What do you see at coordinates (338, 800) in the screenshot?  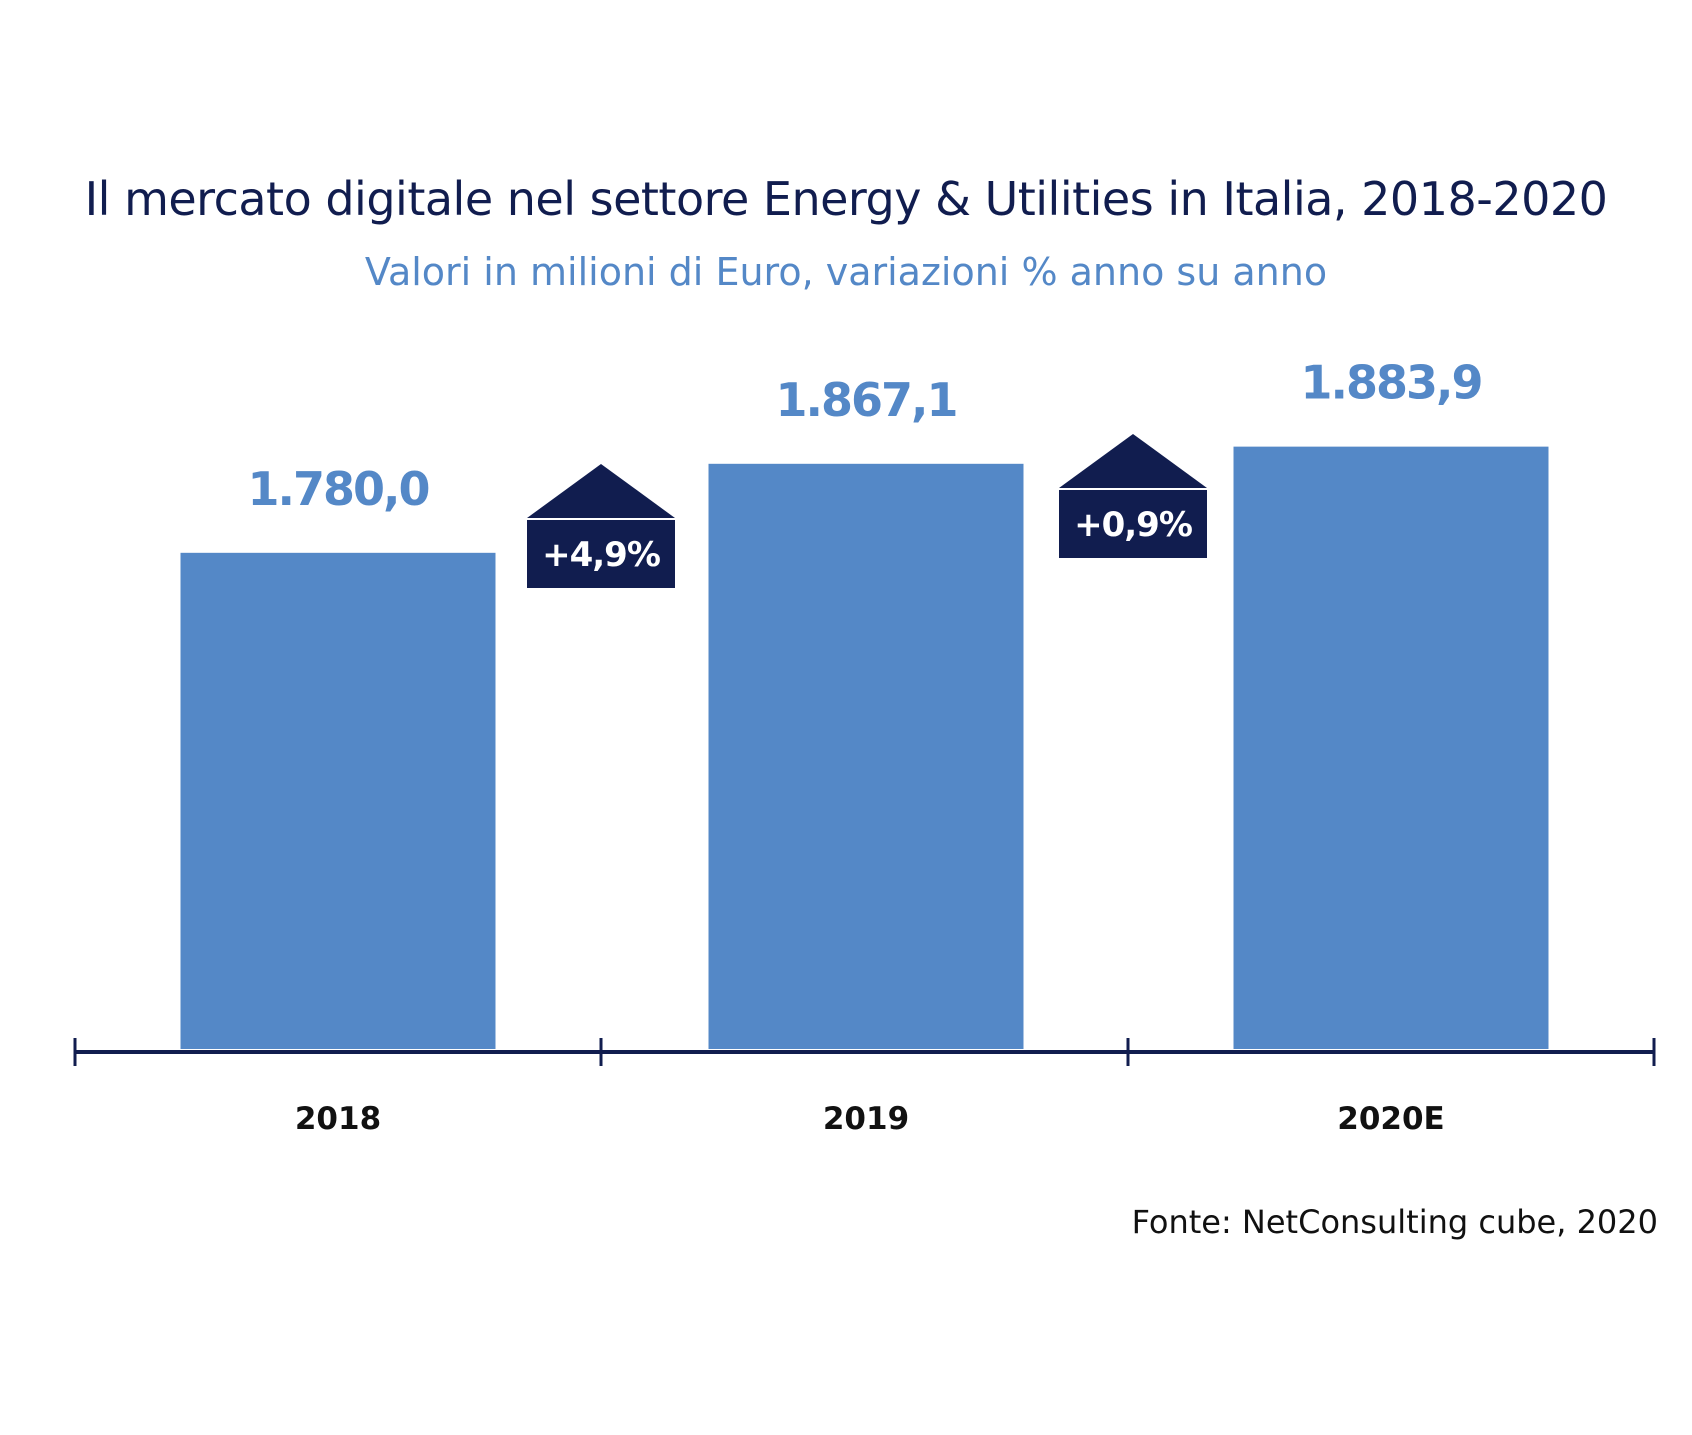 I see `bar-2018` at bounding box center [338, 800].